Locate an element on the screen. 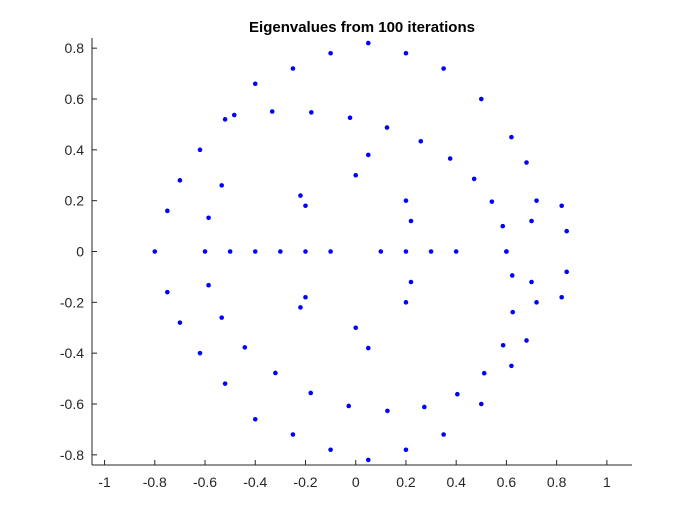  chart-title: Eigenvalues from 100 iterations is located at coordinates (362, 27).